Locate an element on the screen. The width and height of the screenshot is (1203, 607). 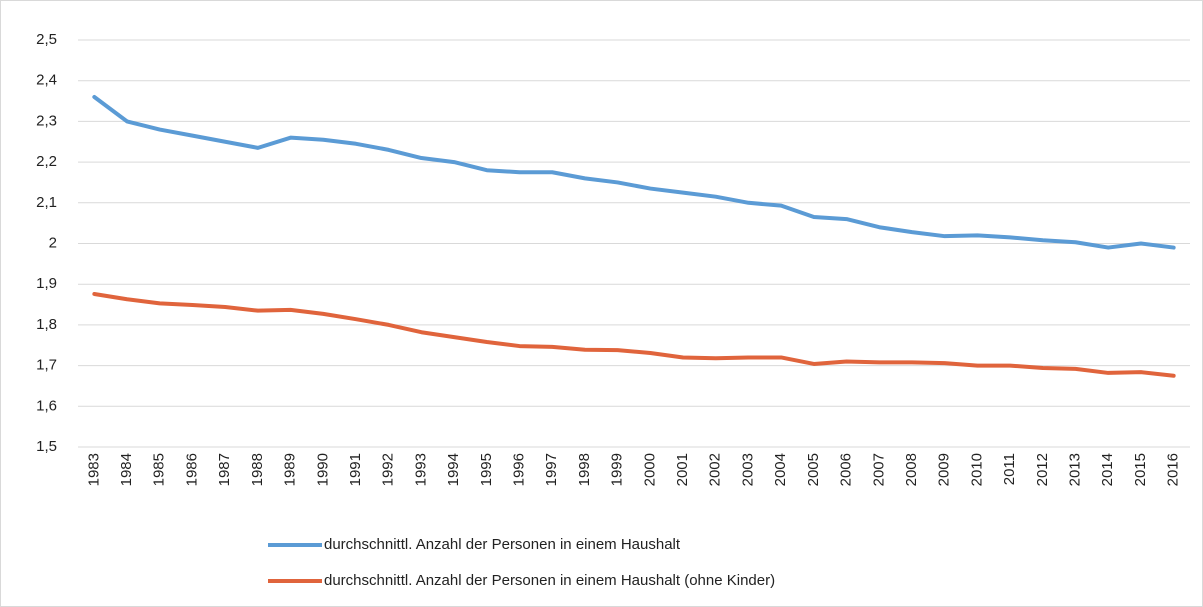
y-tick-label: 1,8 is located at coordinates (46, 324).